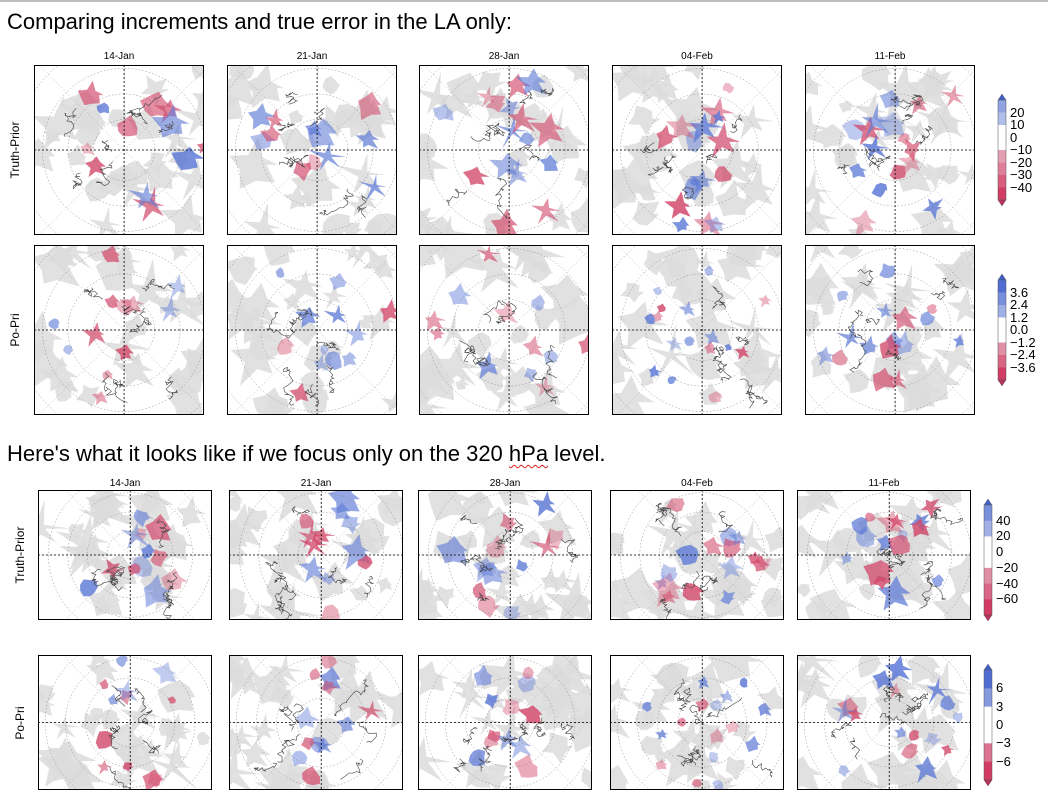 The height and width of the screenshot is (803, 1048). Describe the element at coordinates (988, 725) in the screenshot. I see `colorbar-1-1-bar` at that location.